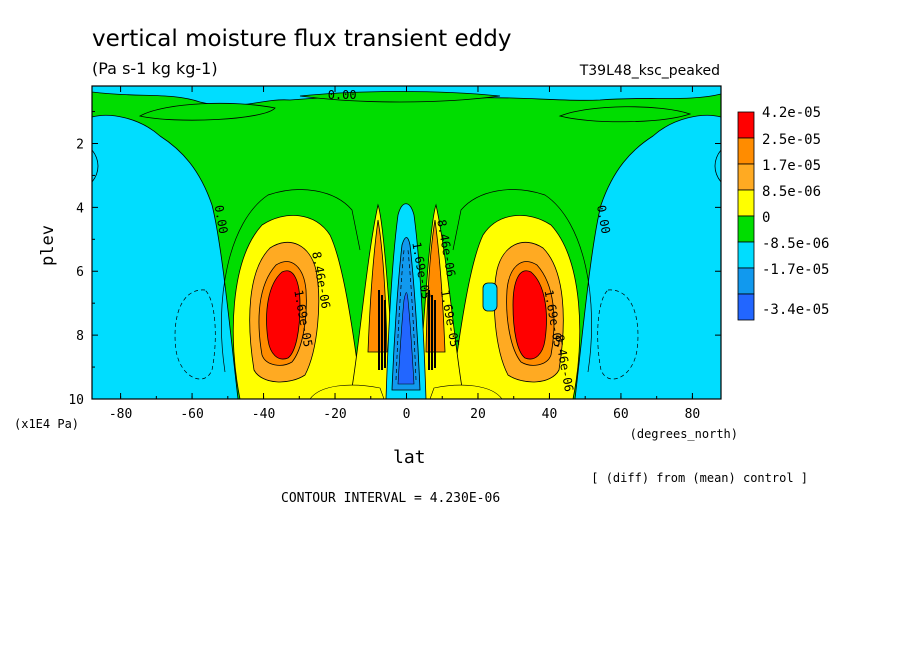  I want to click on y-tick-label-2: 6, so click(80, 272).